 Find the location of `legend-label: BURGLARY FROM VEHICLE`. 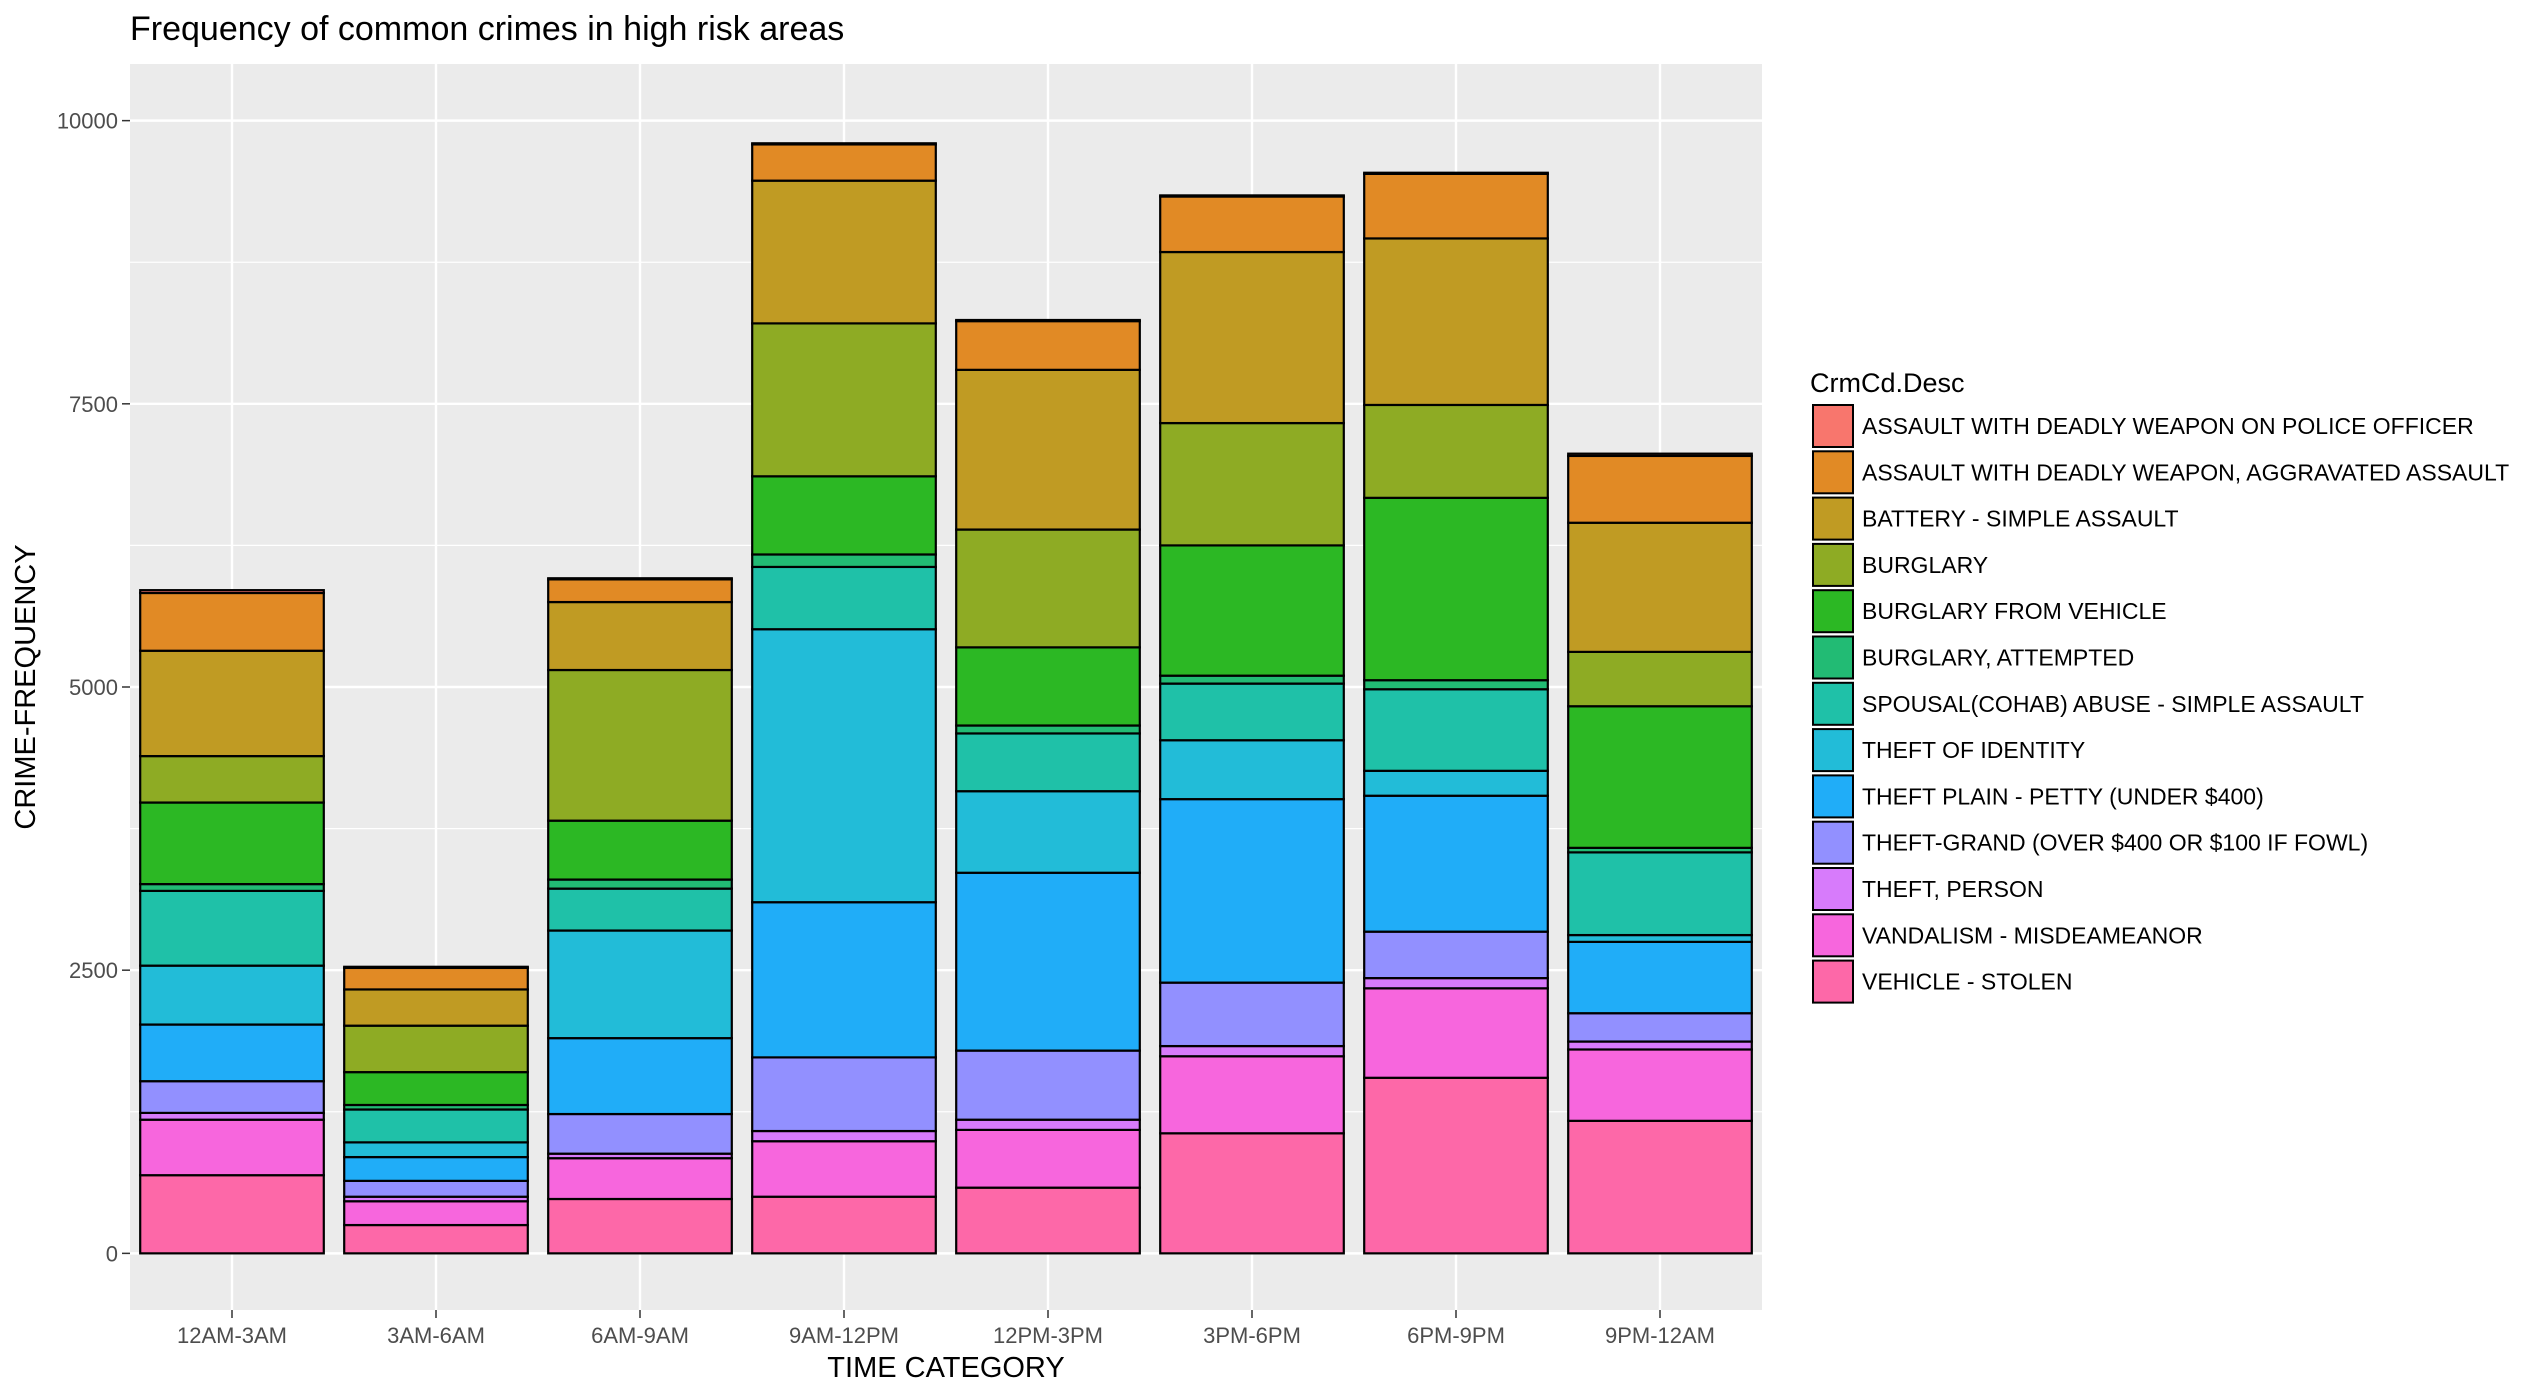

legend-label: BURGLARY FROM VEHICLE is located at coordinates (2014, 611).